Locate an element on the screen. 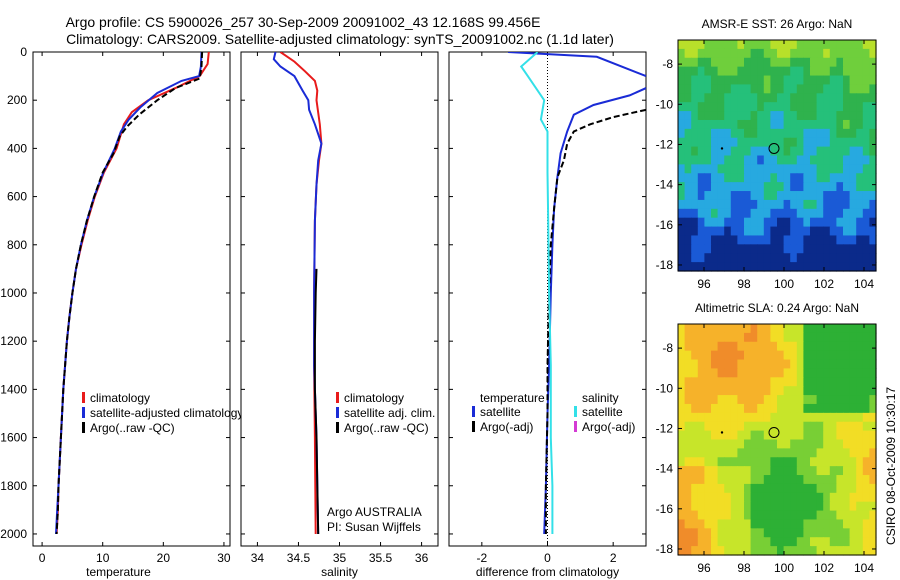  island-dot is located at coordinates (722, 148).